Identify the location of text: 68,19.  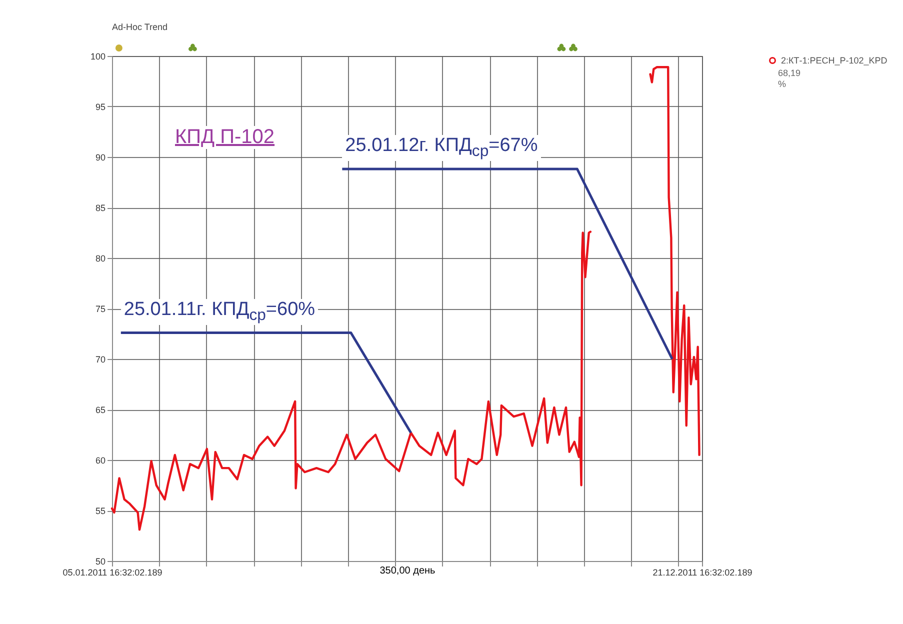
(789, 73).